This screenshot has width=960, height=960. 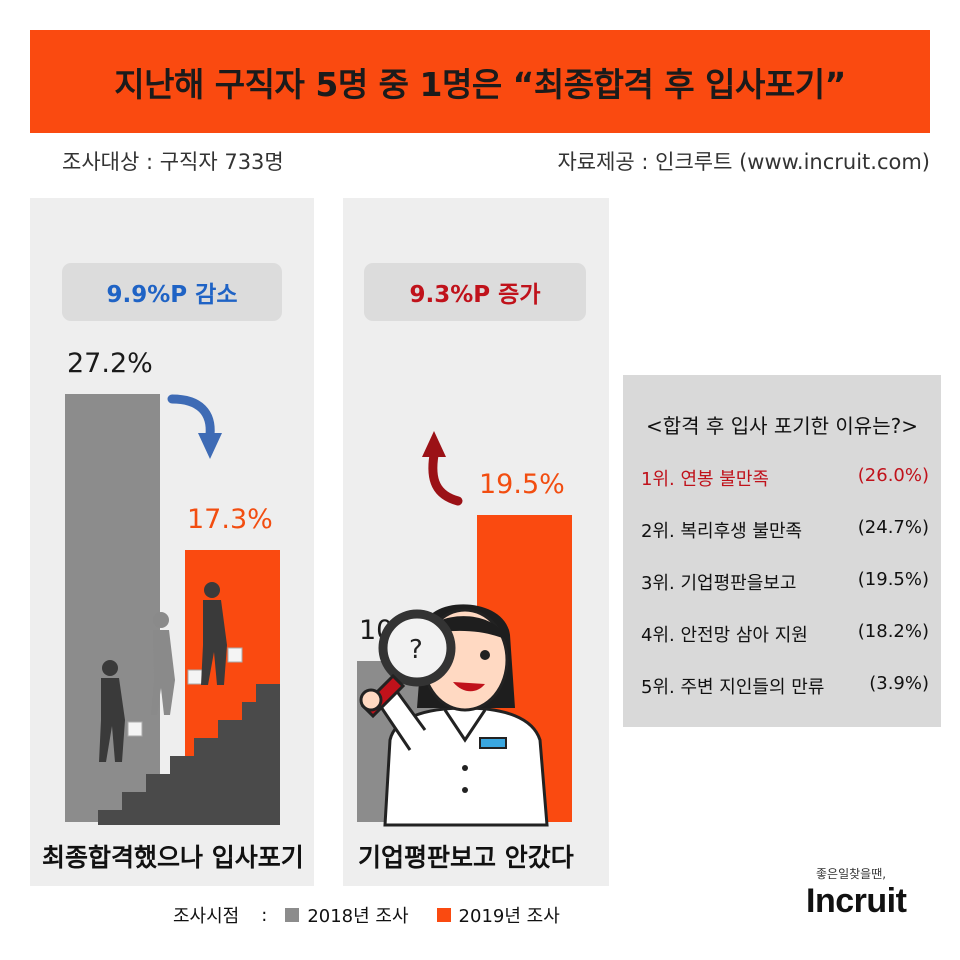 I want to click on down-arrow-icon, so click(x=194, y=426).